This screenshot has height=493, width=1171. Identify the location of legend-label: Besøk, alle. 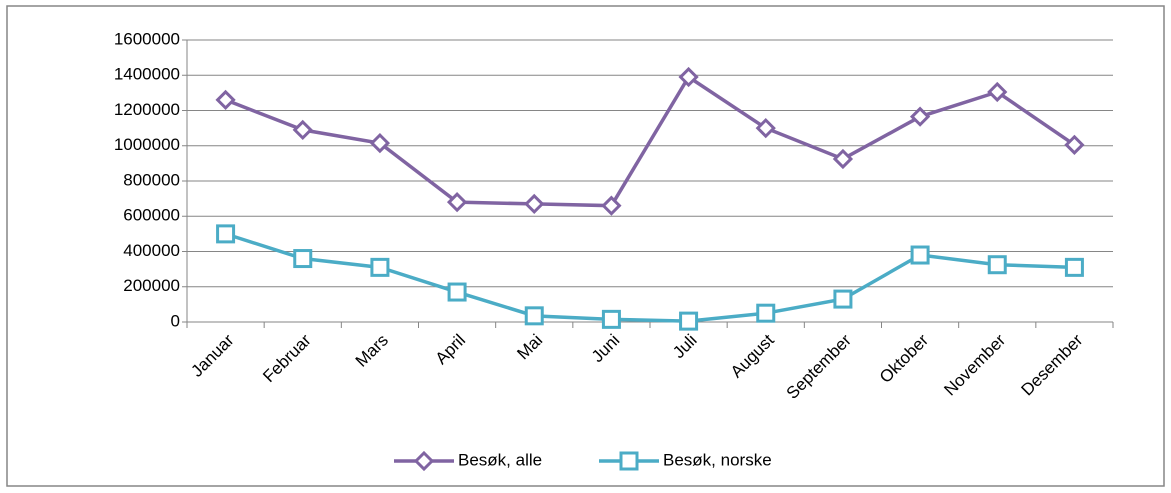
(500, 459).